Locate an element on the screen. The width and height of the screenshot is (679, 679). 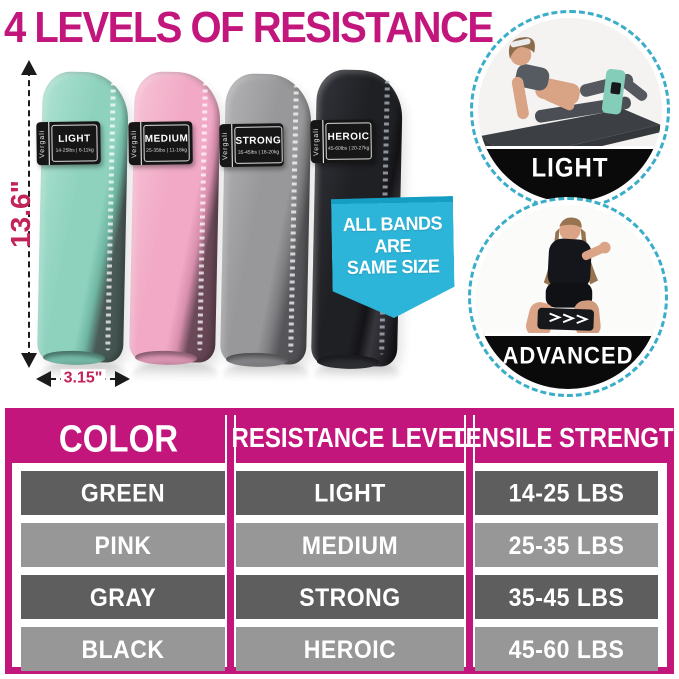
band-tag is located at coordinates (616, 88).